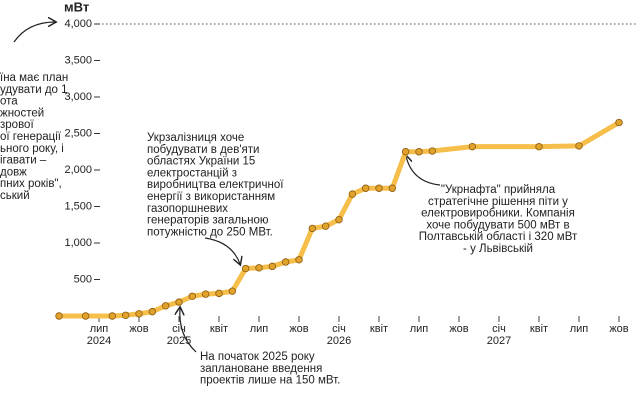  I want to click on annotation: електровиробники. Компанія, so click(498, 214).